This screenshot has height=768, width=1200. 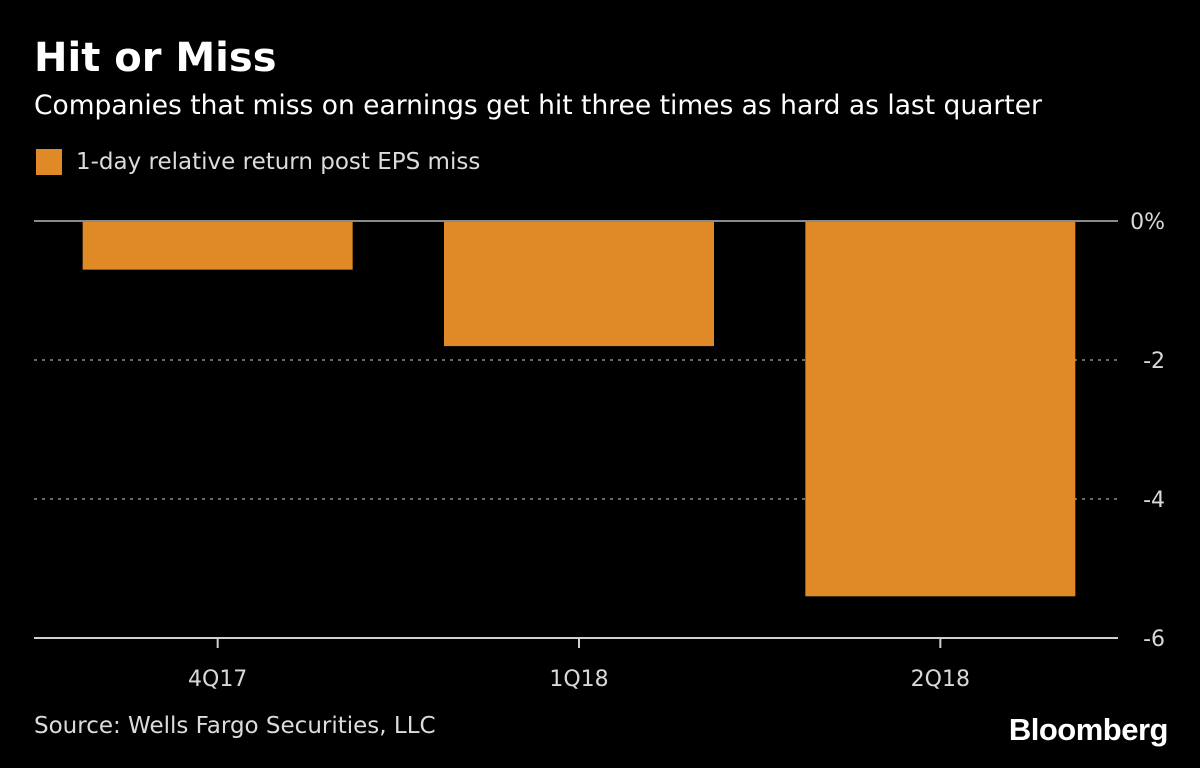 What do you see at coordinates (1154, 361) in the screenshot?
I see `y-tick-label: -2` at bounding box center [1154, 361].